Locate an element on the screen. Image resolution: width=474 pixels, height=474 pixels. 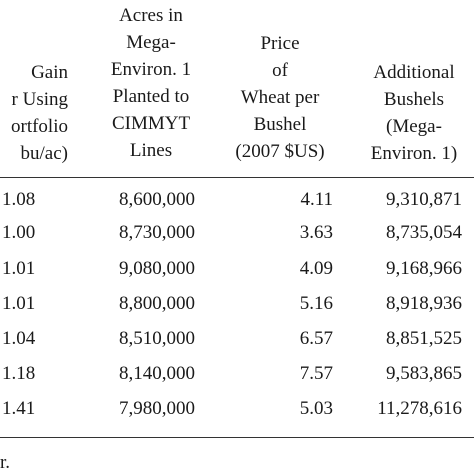
cell-bushels: 8,851,525 is located at coordinates (424, 338).